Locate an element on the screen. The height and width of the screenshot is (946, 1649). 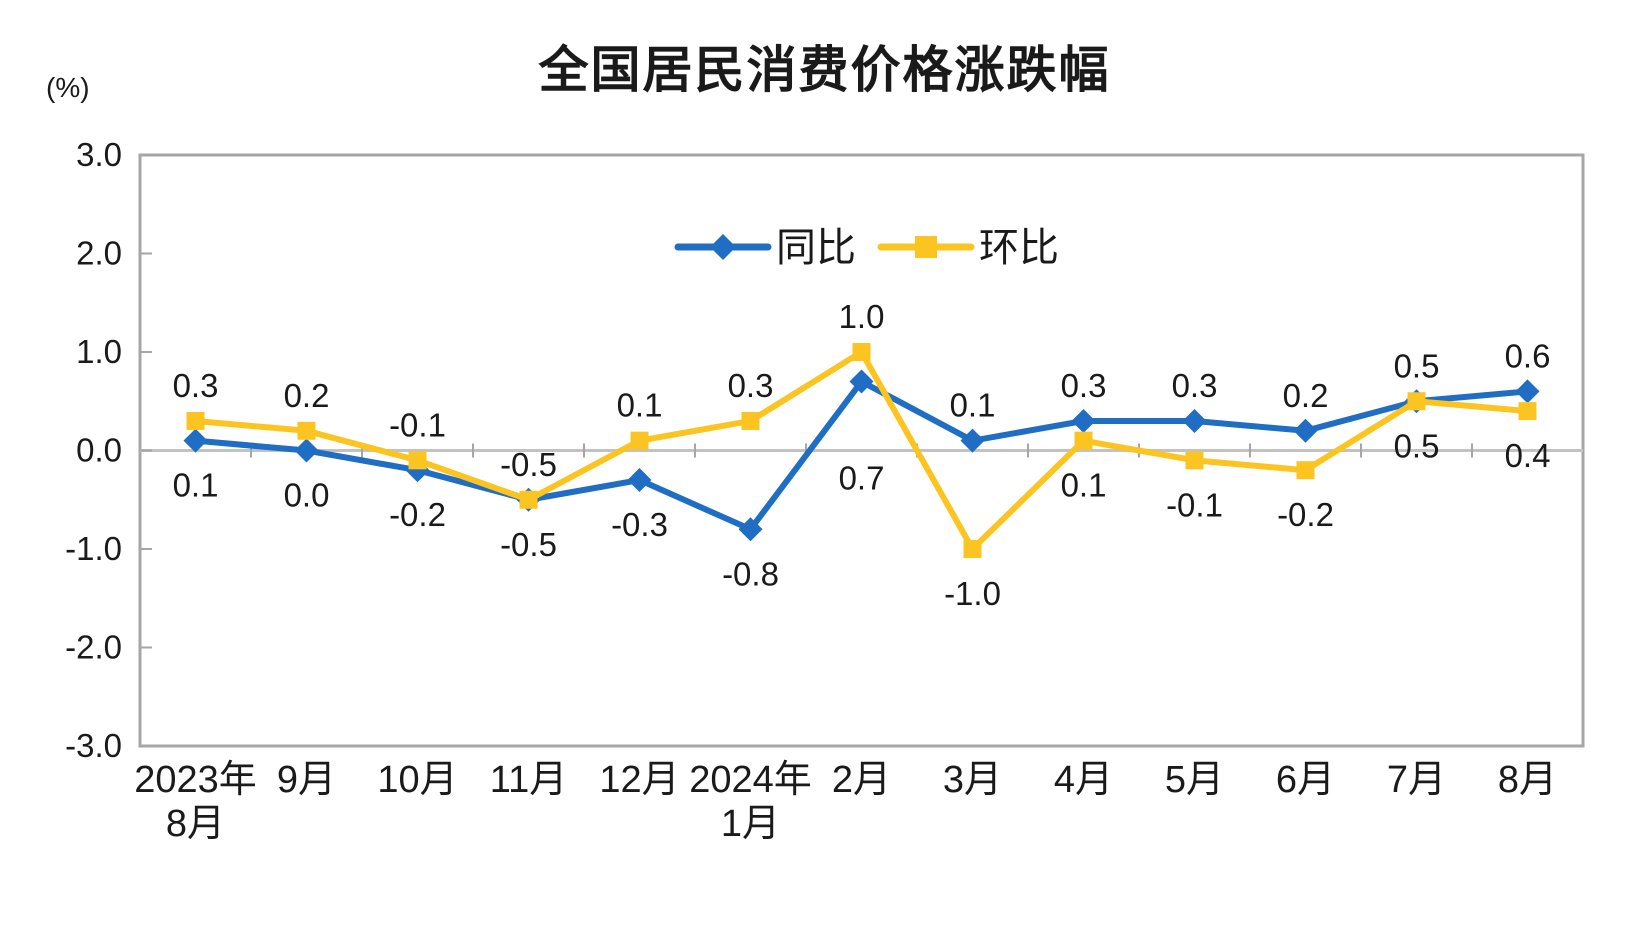
y-axis-unit-label: (%) is located at coordinates (68, 87).